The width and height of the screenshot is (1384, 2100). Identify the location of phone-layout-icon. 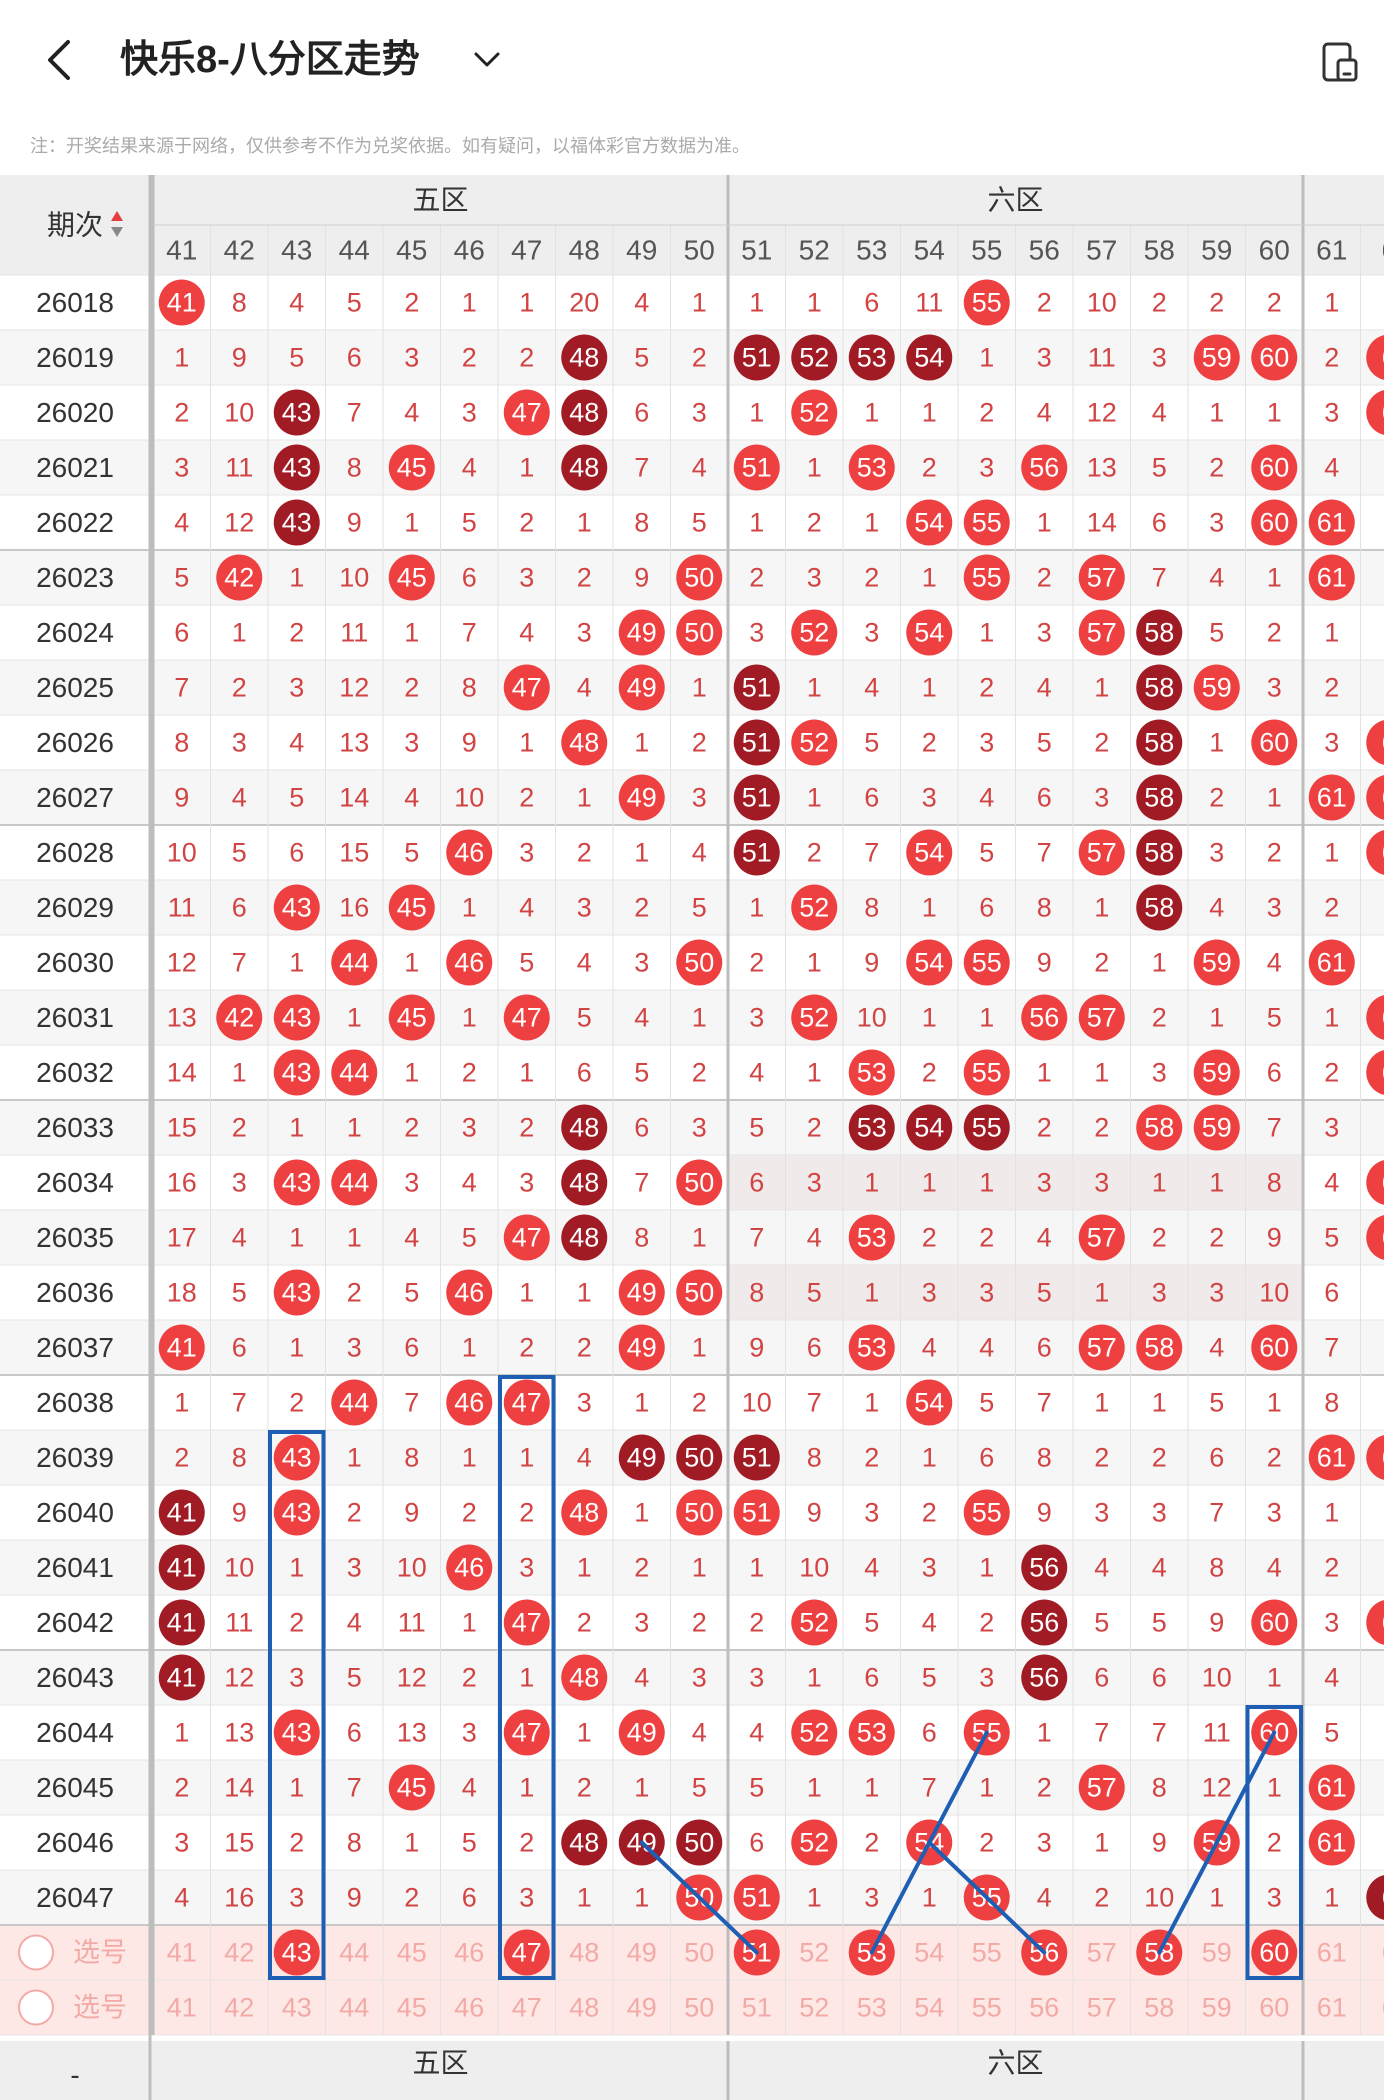
(1340, 62).